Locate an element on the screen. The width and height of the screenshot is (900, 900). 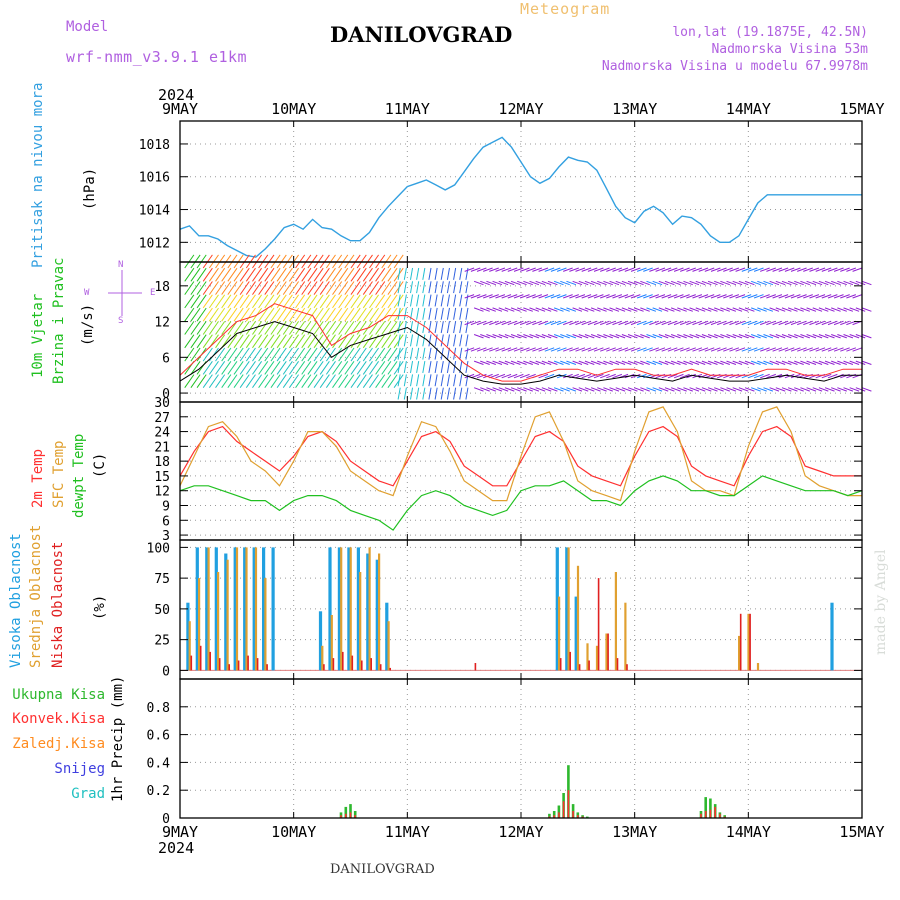
pressure-line is located at coordinates (520, 197).